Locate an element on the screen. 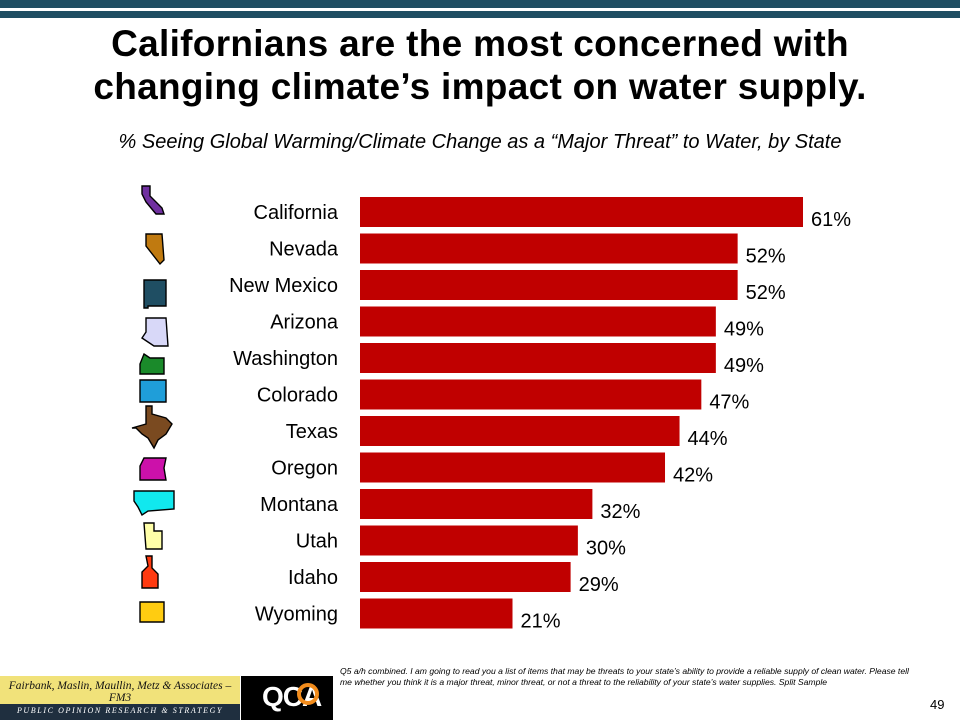 The image size is (960, 720). data-label: 47% is located at coordinates (729, 403).